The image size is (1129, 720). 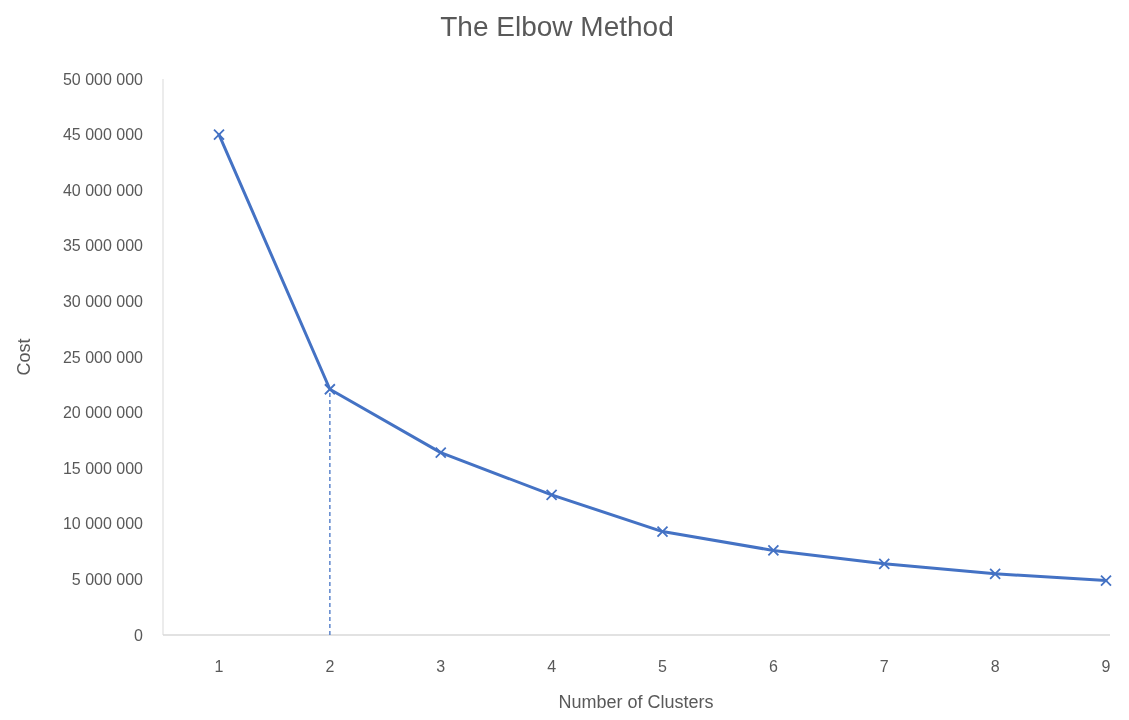 What do you see at coordinates (103, 79) in the screenshot?
I see `y-tick-label: 50 000 000` at bounding box center [103, 79].